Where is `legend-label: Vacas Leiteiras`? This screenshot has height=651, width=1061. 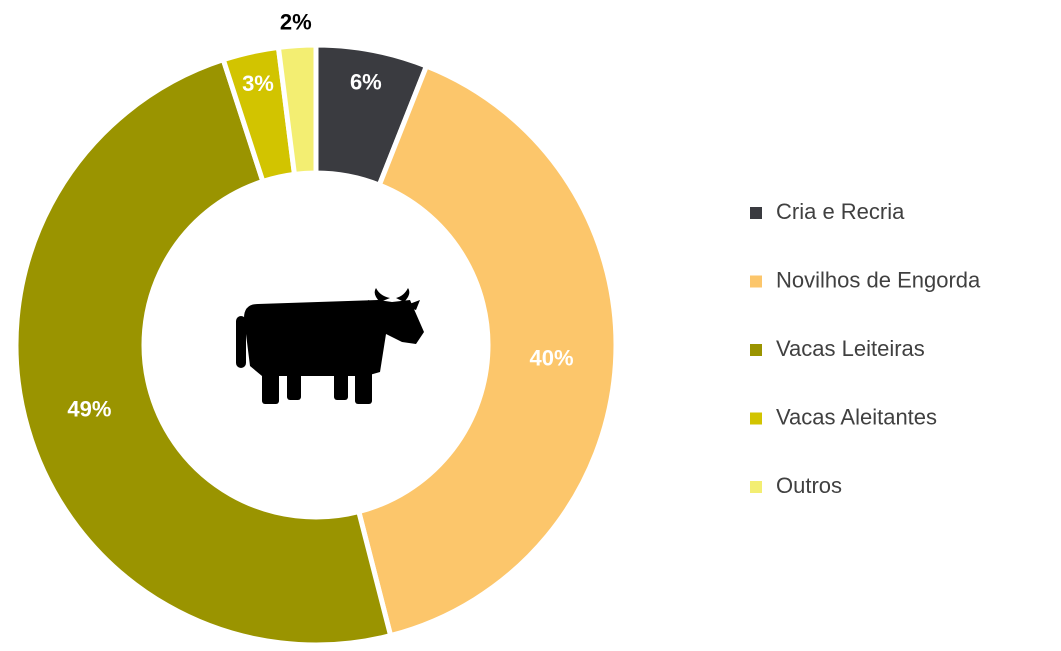 legend-label: Vacas Leiteiras is located at coordinates (850, 348).